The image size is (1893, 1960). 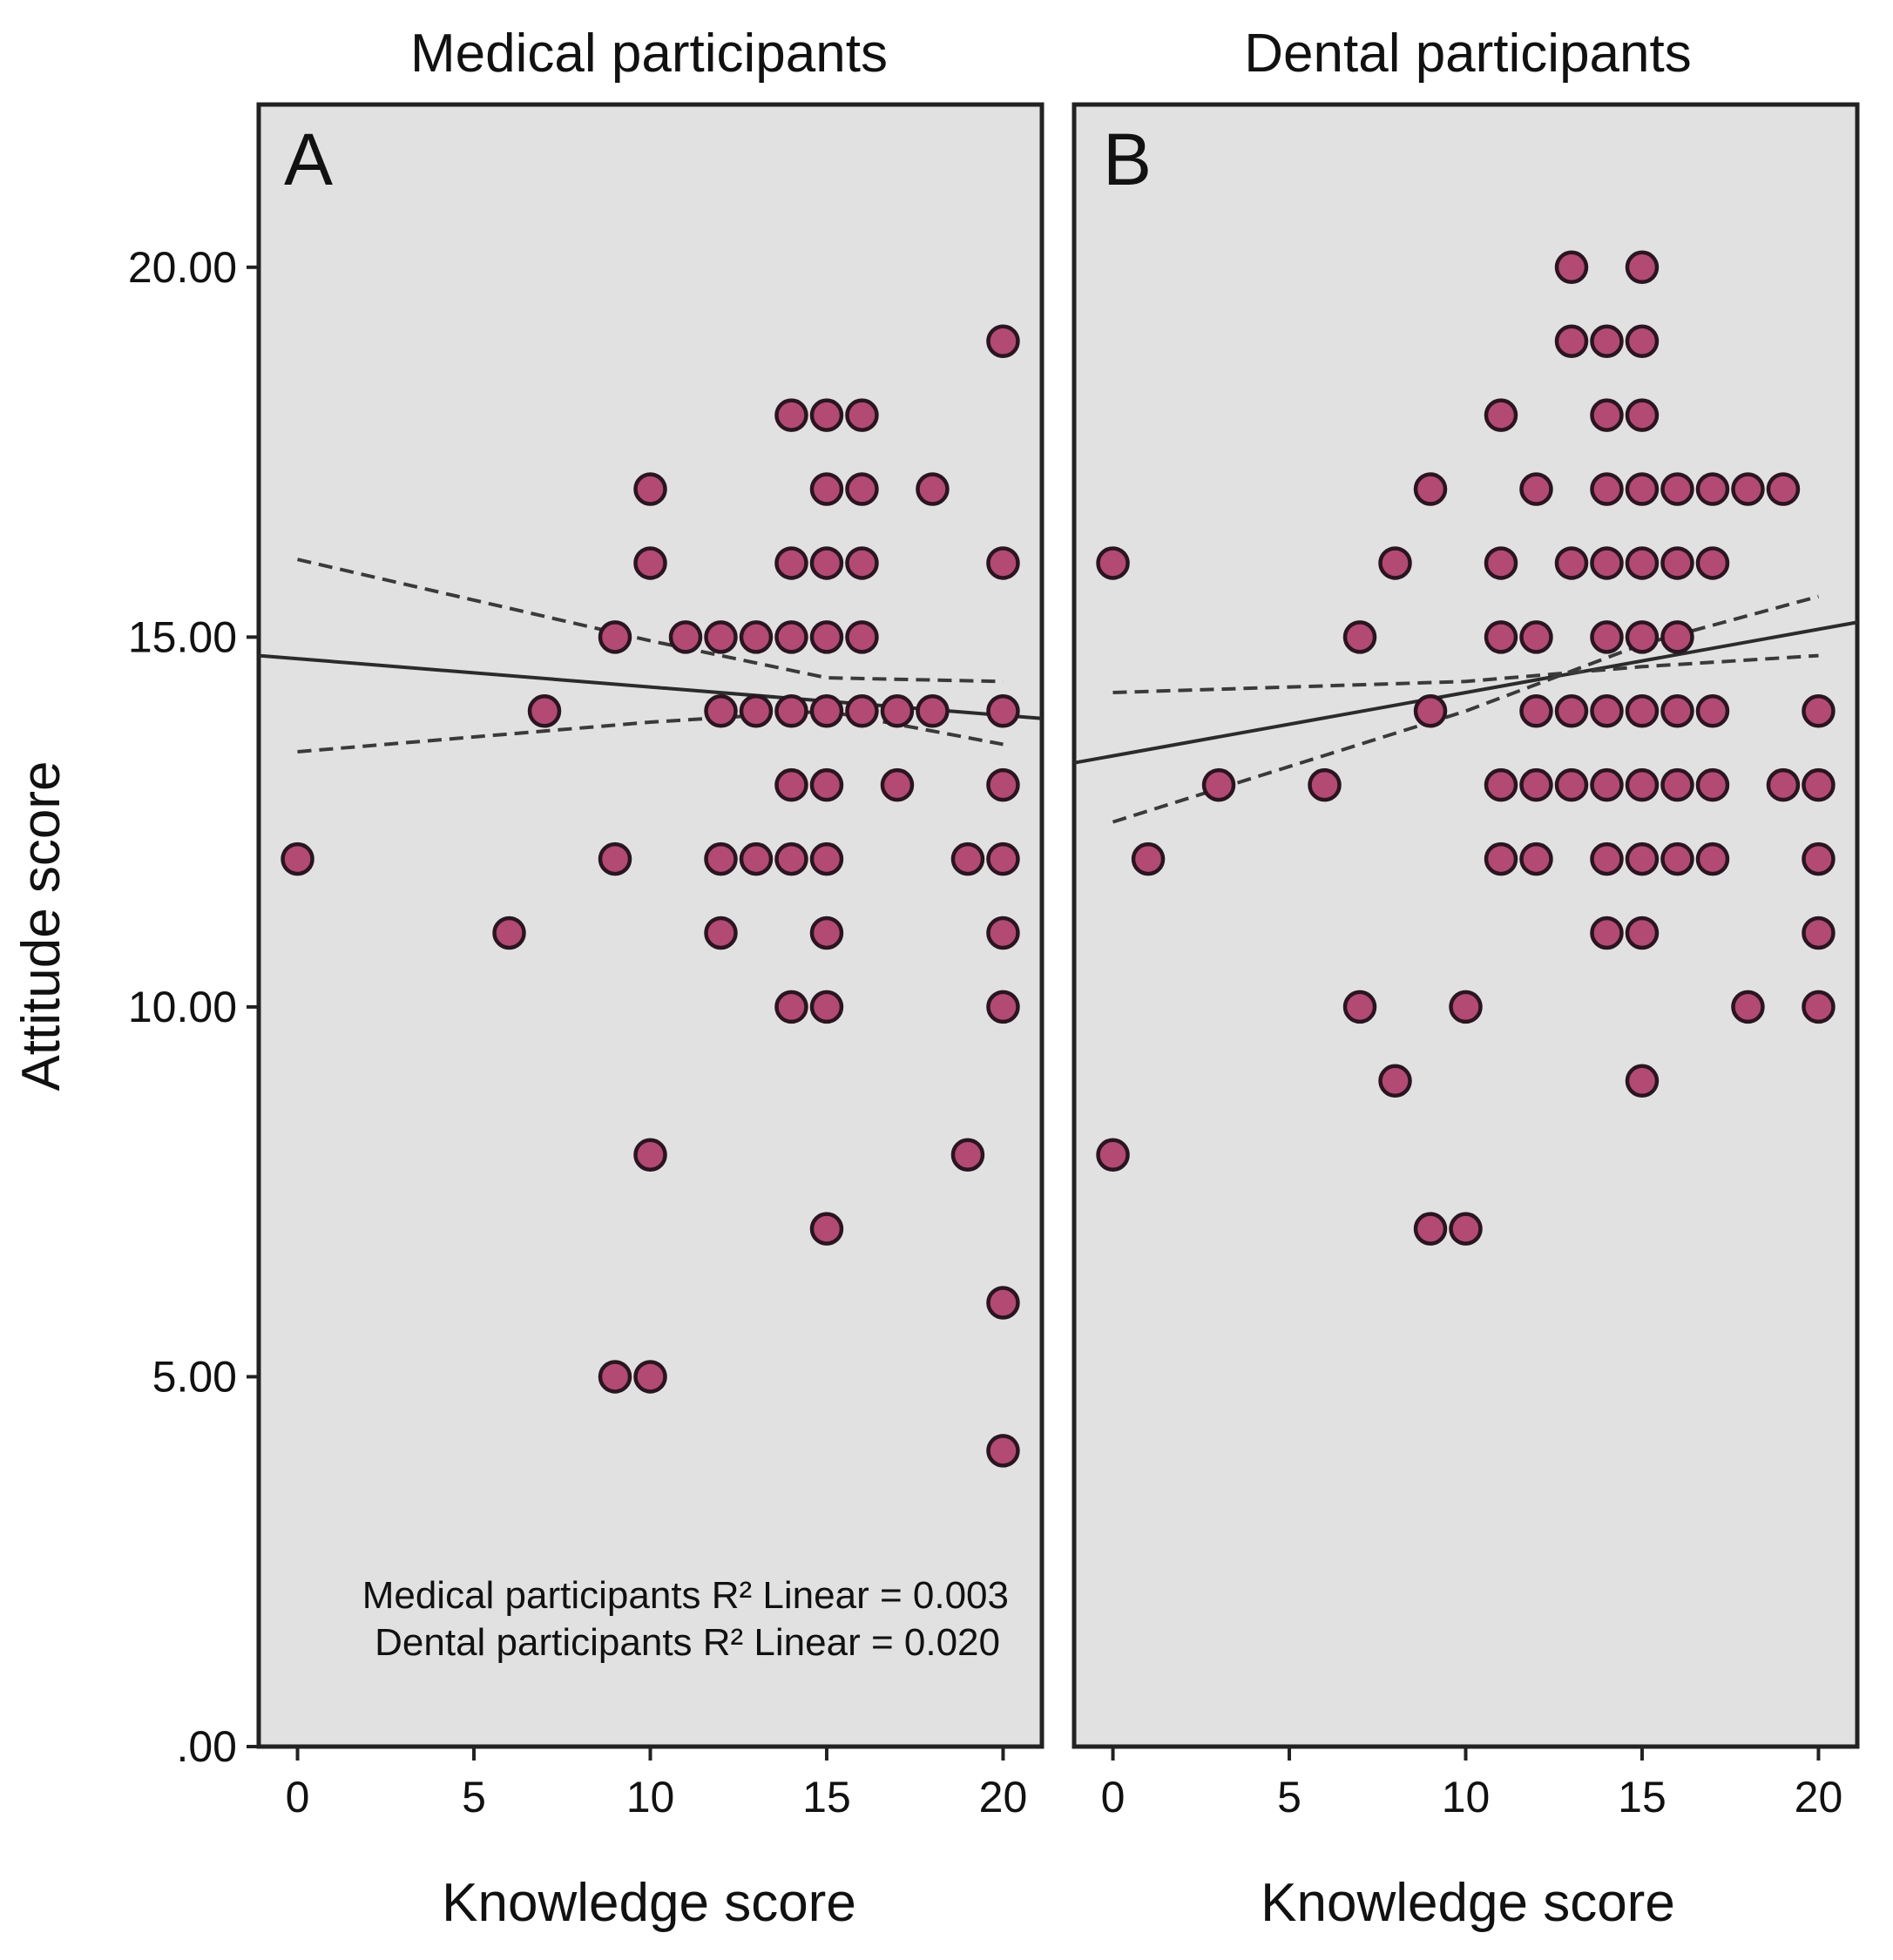 What do you see at coordinates (1466, 673) in the screenshot?
I see `ci-upper-dental` at bounding box center [1466, 673].